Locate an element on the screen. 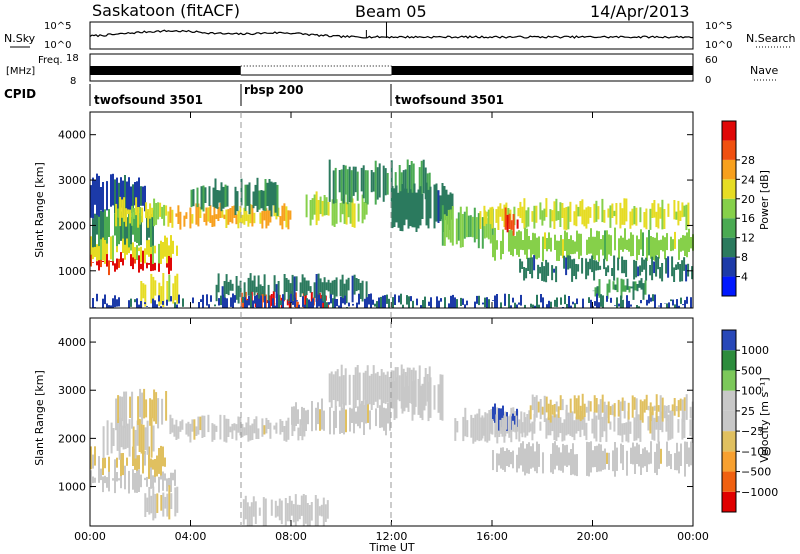  freq-strip is located at coordinates (391, 70).